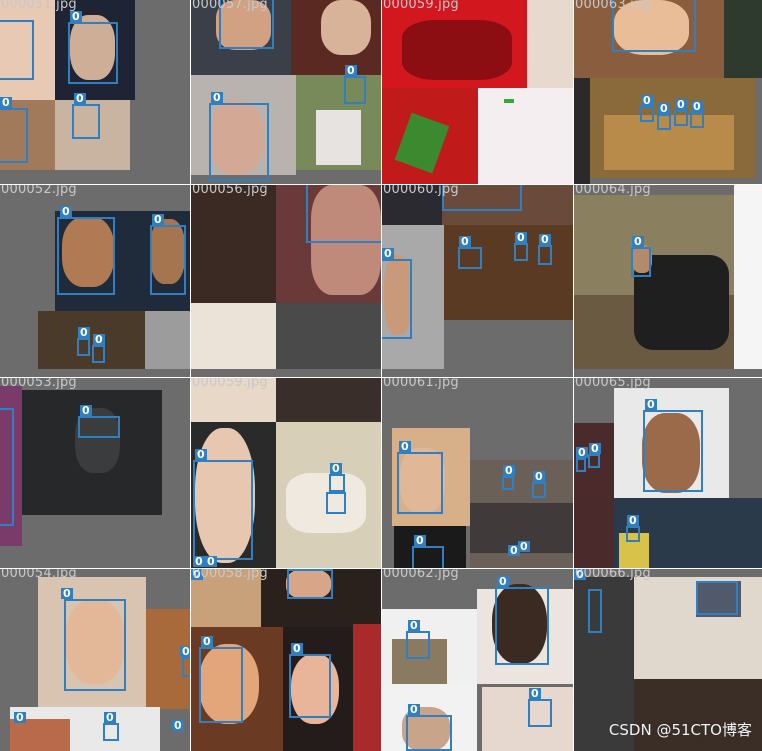  I want to click on mosaic-tile: 0 0 0 000051.jpg, so click(95, 92).